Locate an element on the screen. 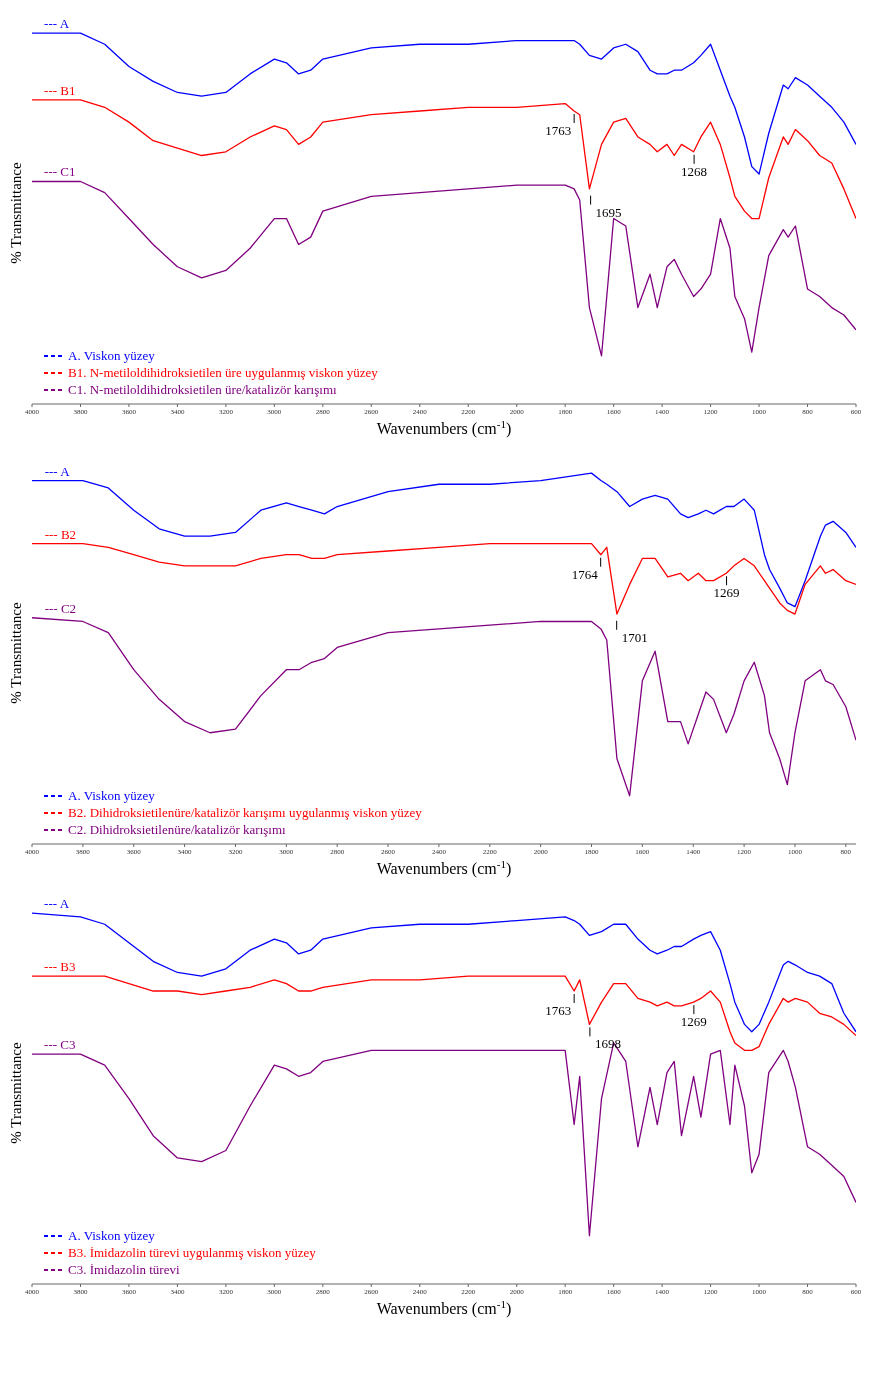 This screenshot has height=1376, width=884. annotation: 1268 is located at coordinates (694, 171).